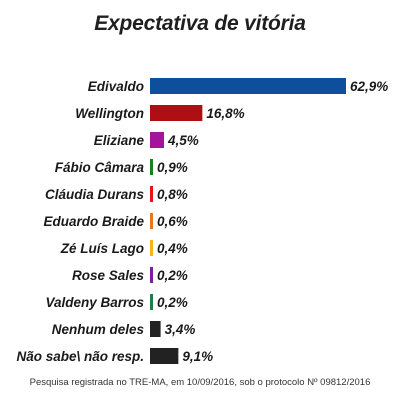 The image size is (400, 400). I want to click on value-label: 0,4%, so click(172, 248).